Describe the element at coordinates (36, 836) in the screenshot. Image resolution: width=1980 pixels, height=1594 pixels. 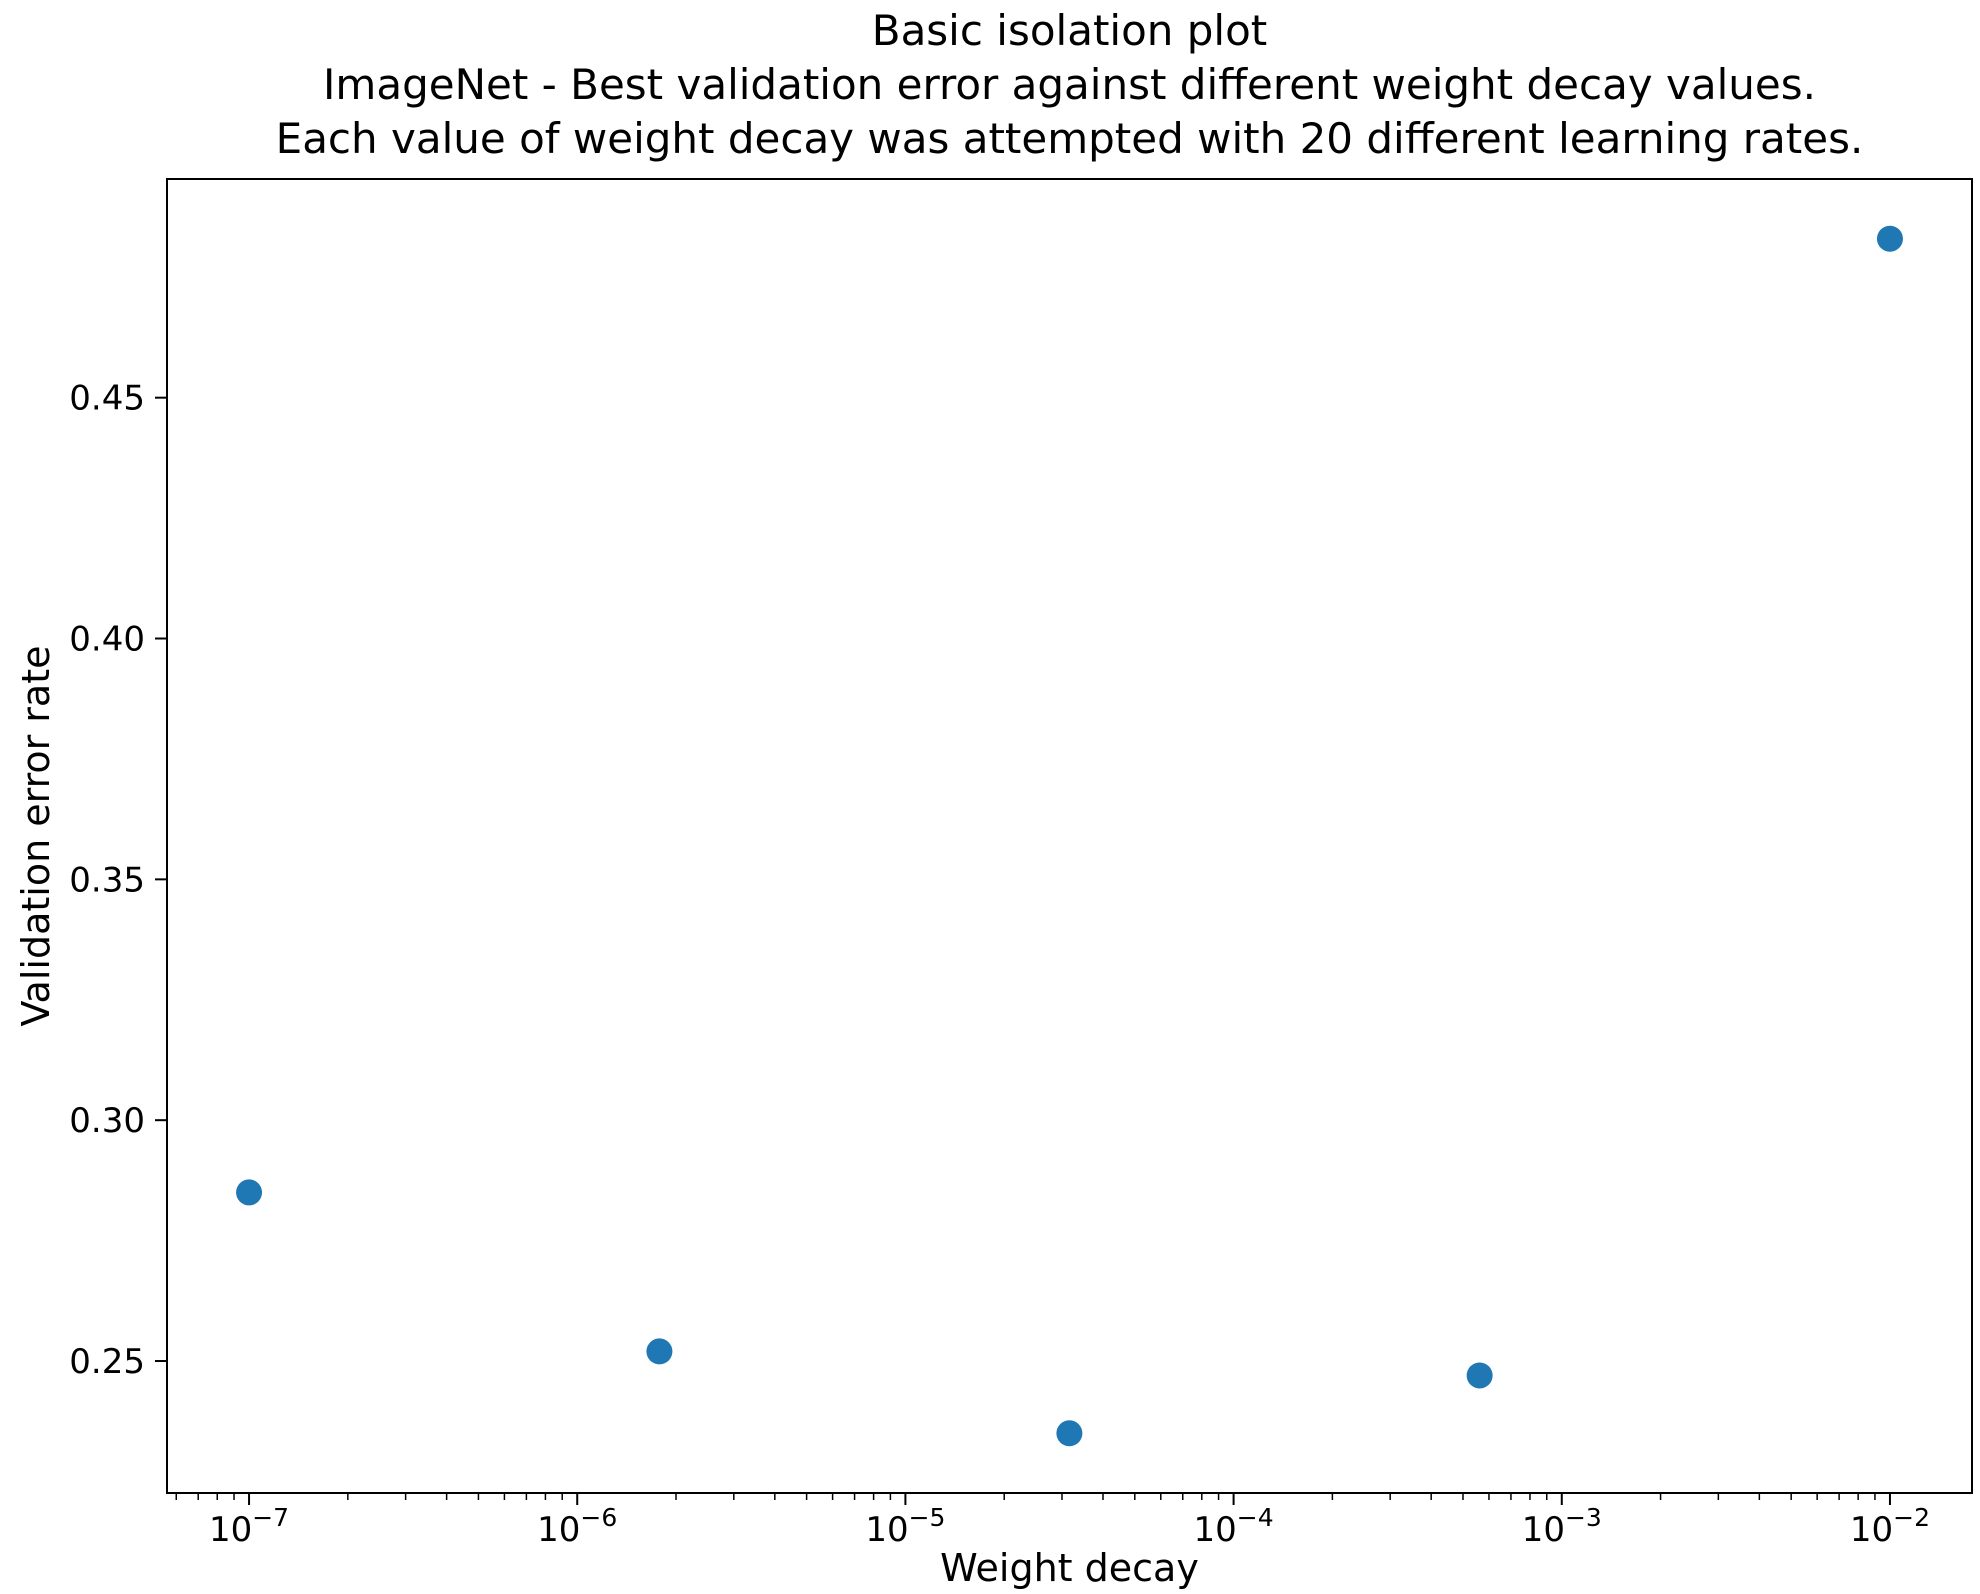
I see `y-axis-label: Validation error rate` at that location.